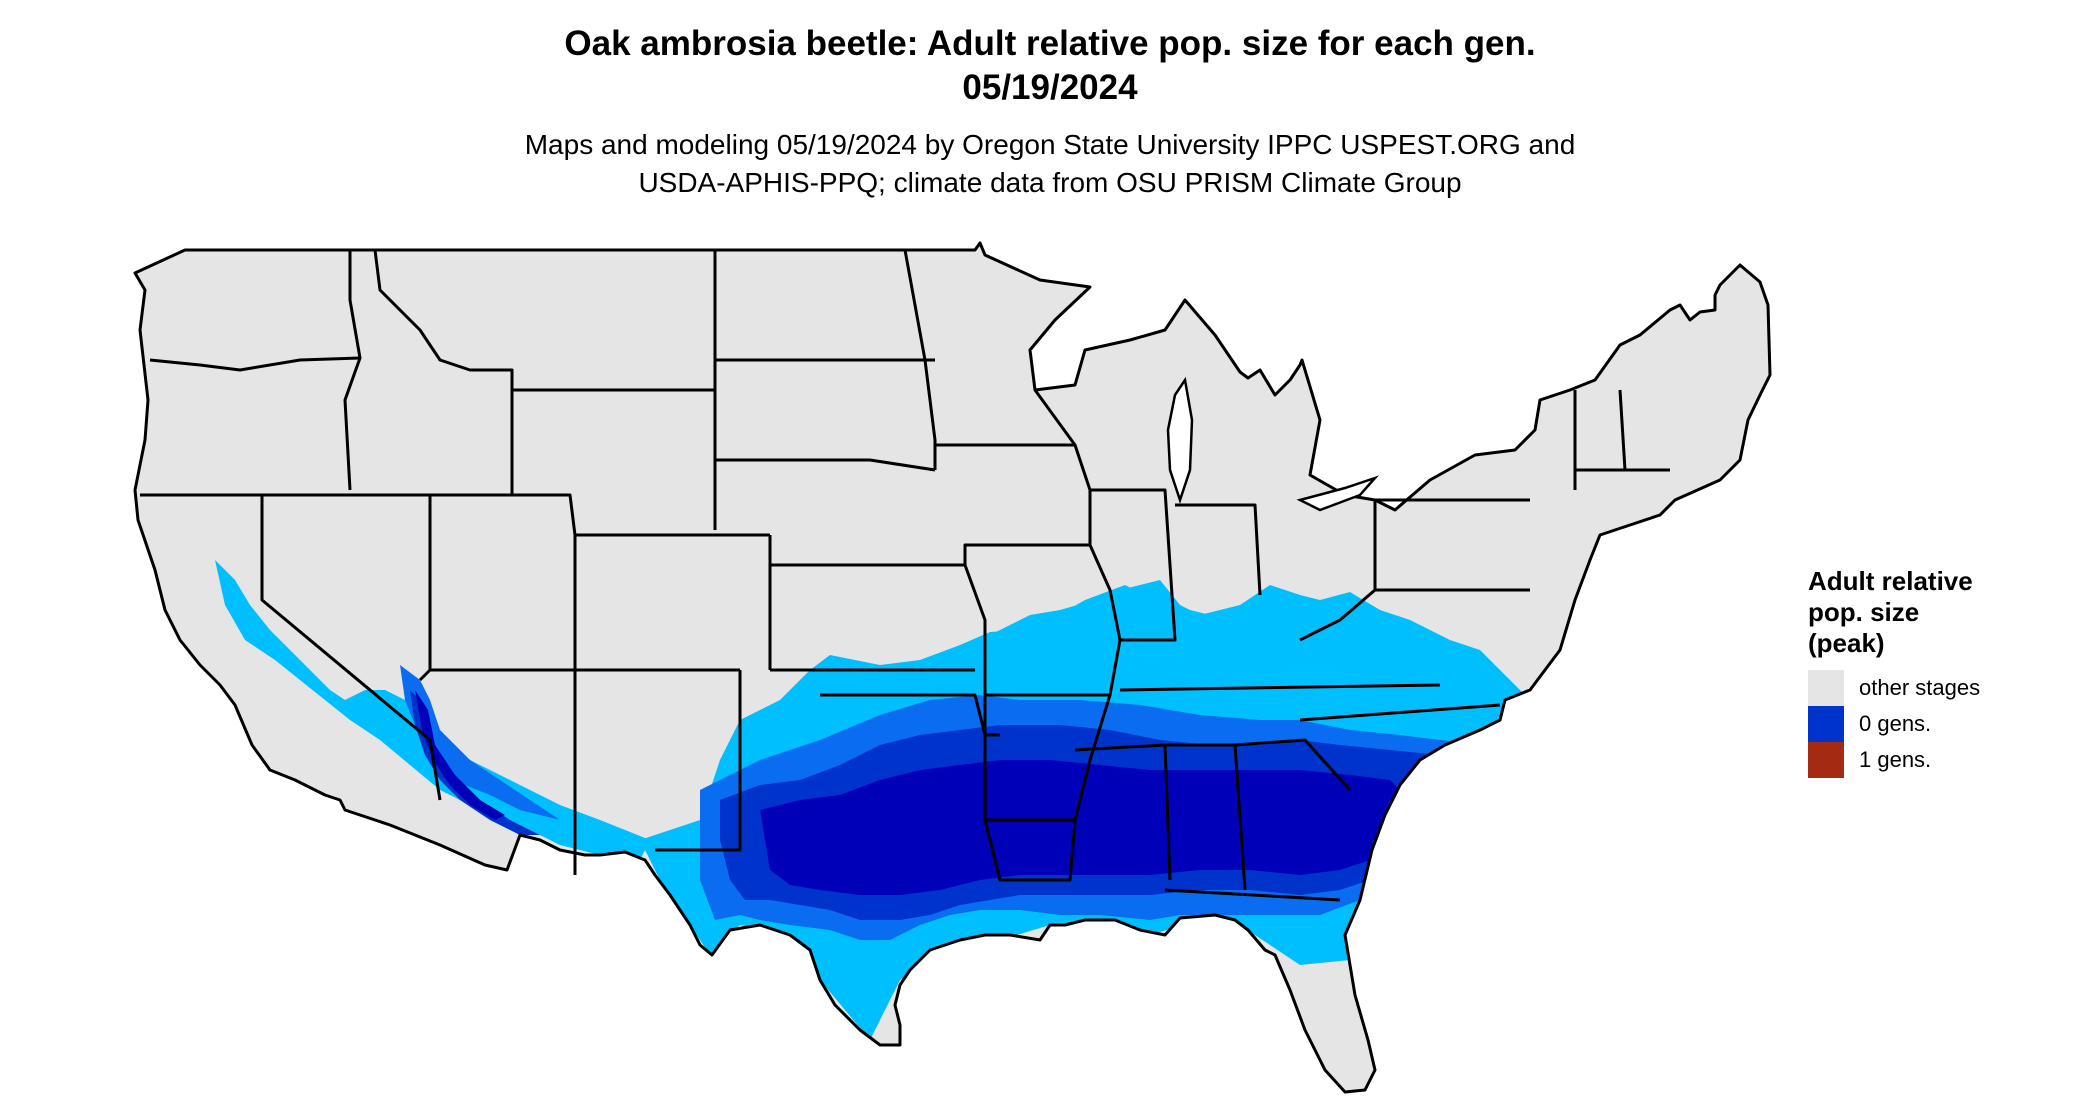 The height and width of the screenshot is (1116, 2100). What do you see at coordinates (1890, 581) in the screenshot?
I see `legend-title-line1: Adult relative` at bounding box center [1890, 581].